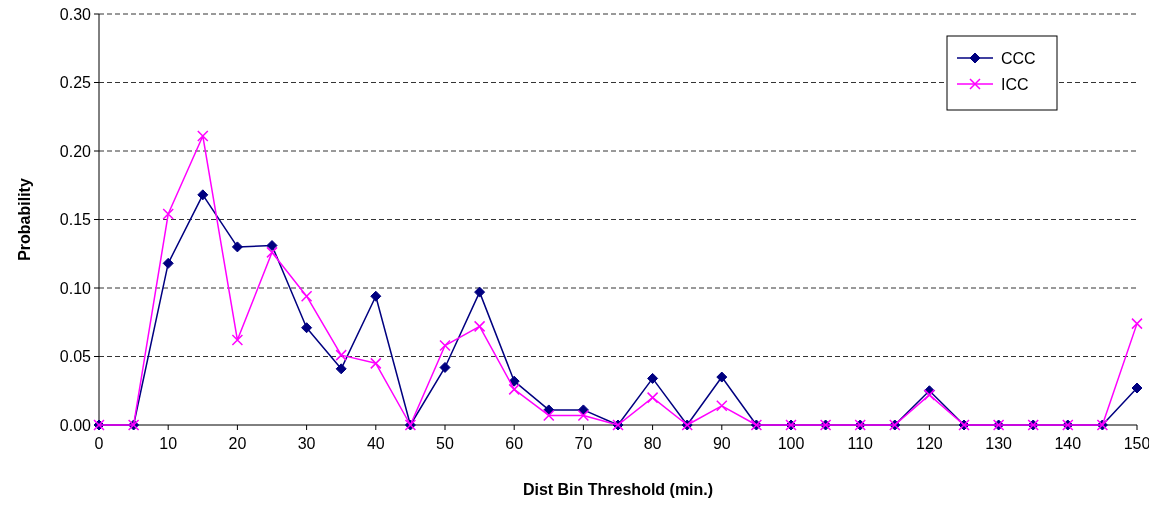  Describe the element at coordinates (75, 151) in the screenshot. I see `y-tick-label: 0.20` at that location.